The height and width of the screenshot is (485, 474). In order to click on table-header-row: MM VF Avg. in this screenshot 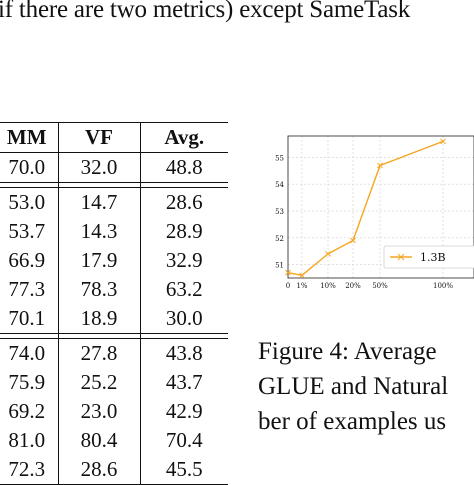, I will do `click(114, 137)`.